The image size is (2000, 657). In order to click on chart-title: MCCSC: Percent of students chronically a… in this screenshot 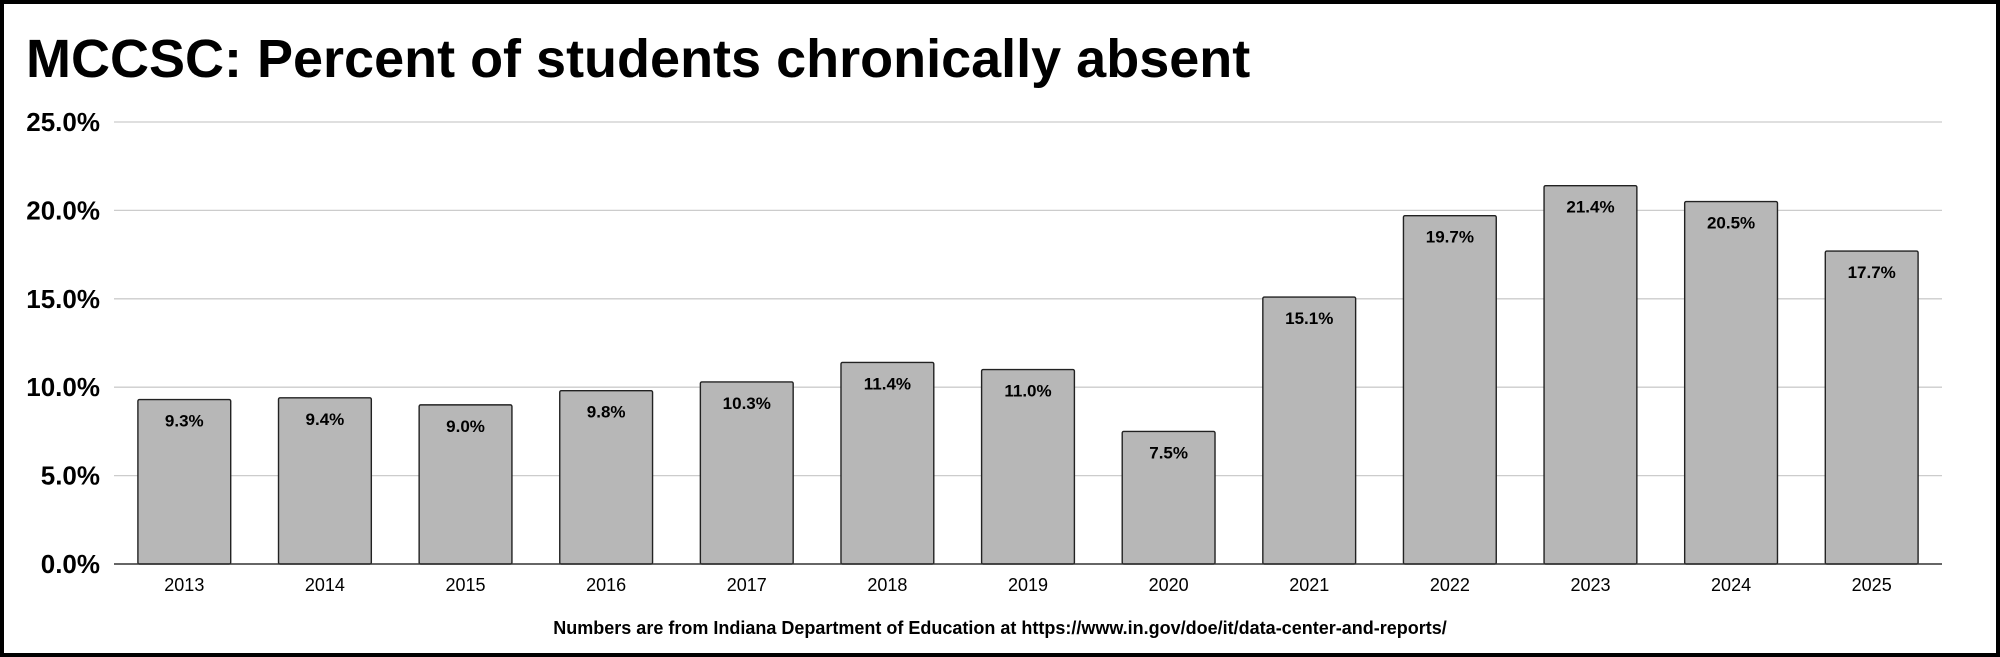, I will do `click(638, 59)`.